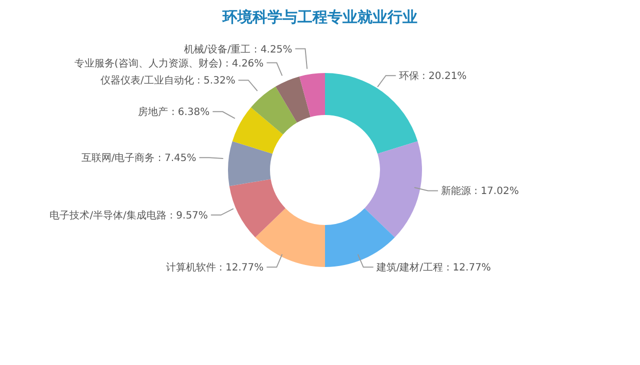  What do you see at coordinates (129, 216) in the screenshot?
I see `slice-label: 电子技术/半导体/集成电路 : 9.57%` at bounding box center [129, 216].